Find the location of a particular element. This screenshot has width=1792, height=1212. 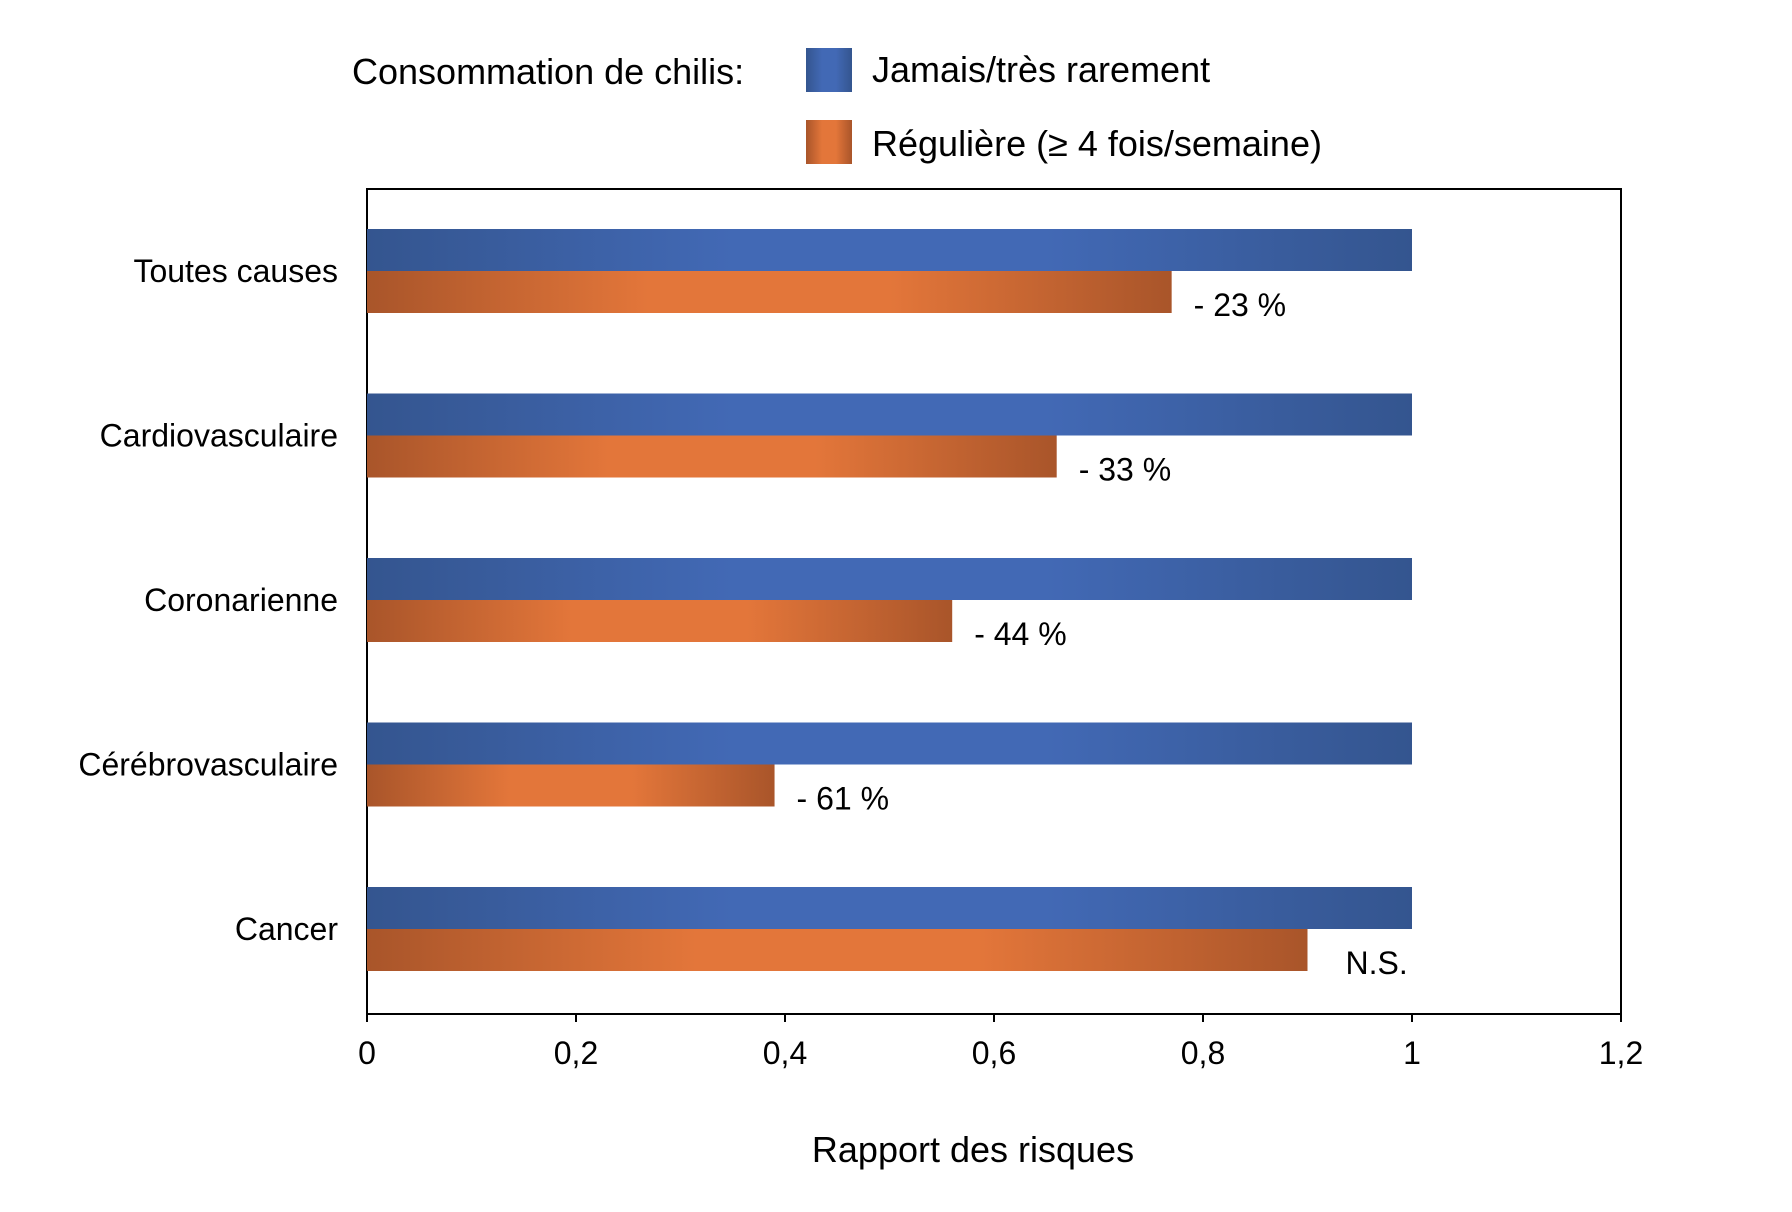

x-tick-label: 1,2 is located at coordinates (1621, 1053).